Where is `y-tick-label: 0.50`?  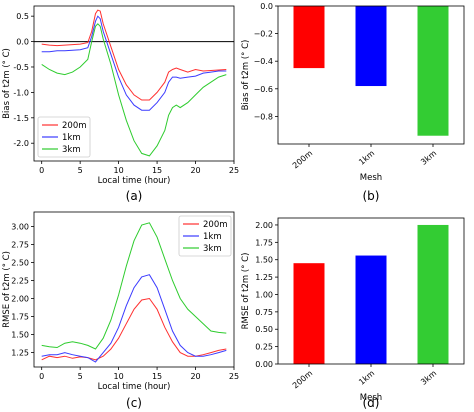
y-tick-label: 0.50 is located at coordinates (264, 329).